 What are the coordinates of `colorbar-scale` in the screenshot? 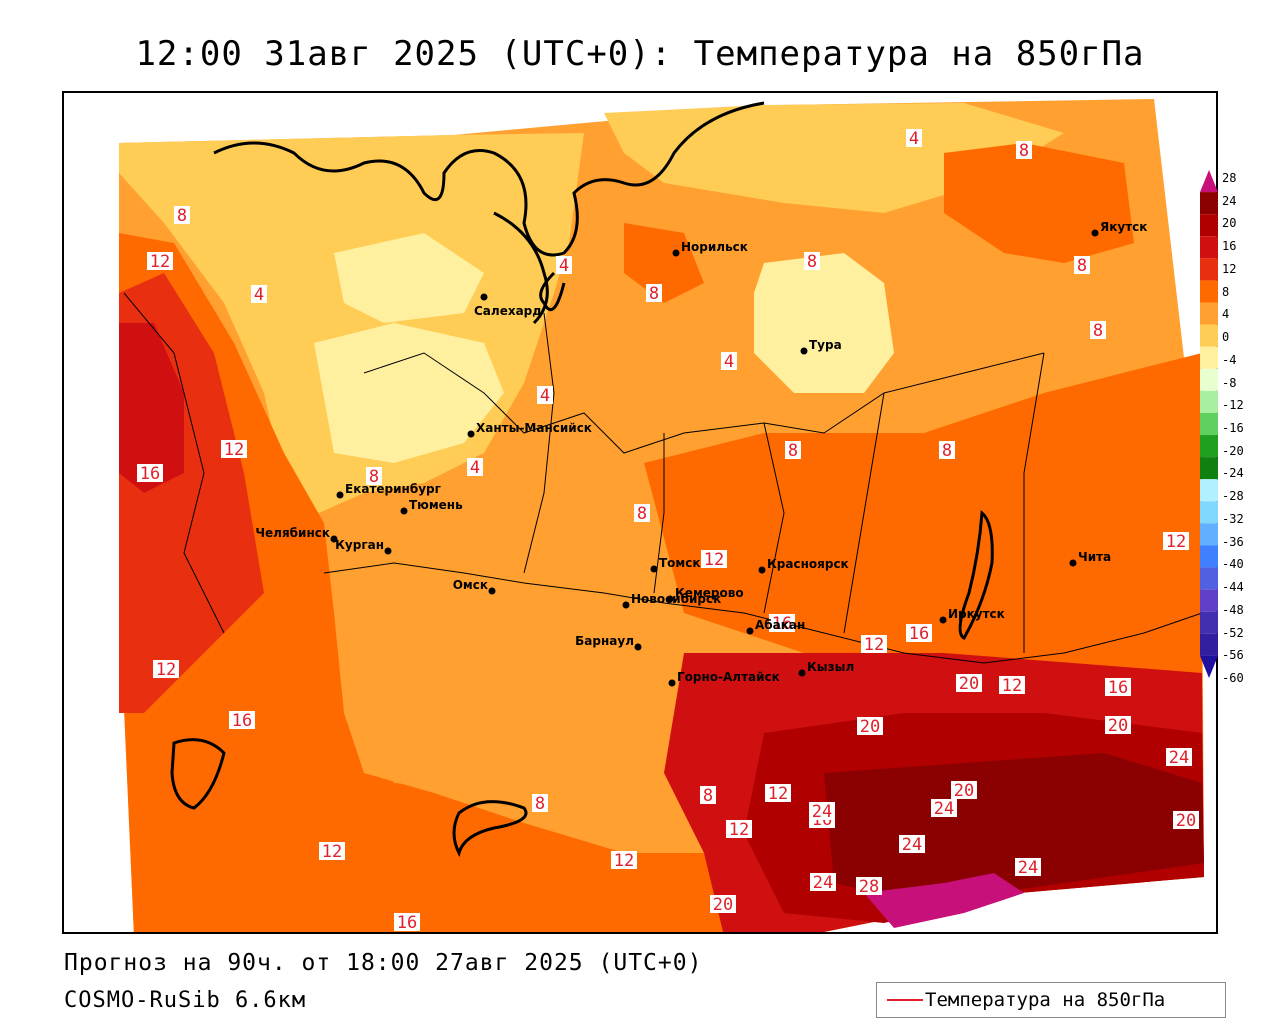 It's located at (1209, 424).